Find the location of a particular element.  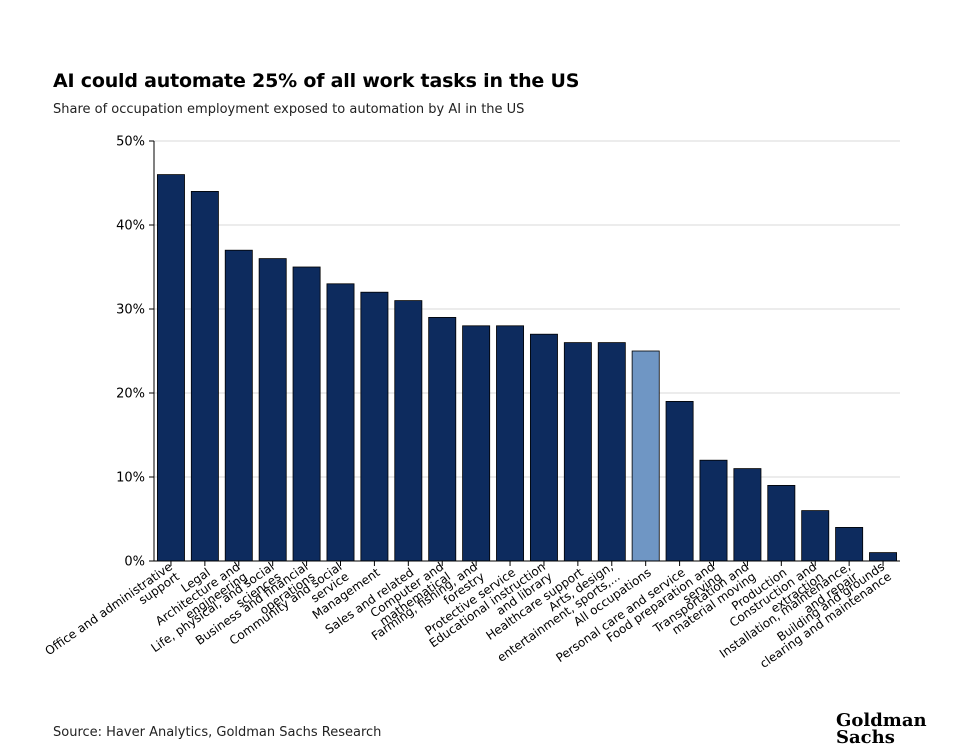

y-tick-label: 30% is located at coordinates (130, 310).